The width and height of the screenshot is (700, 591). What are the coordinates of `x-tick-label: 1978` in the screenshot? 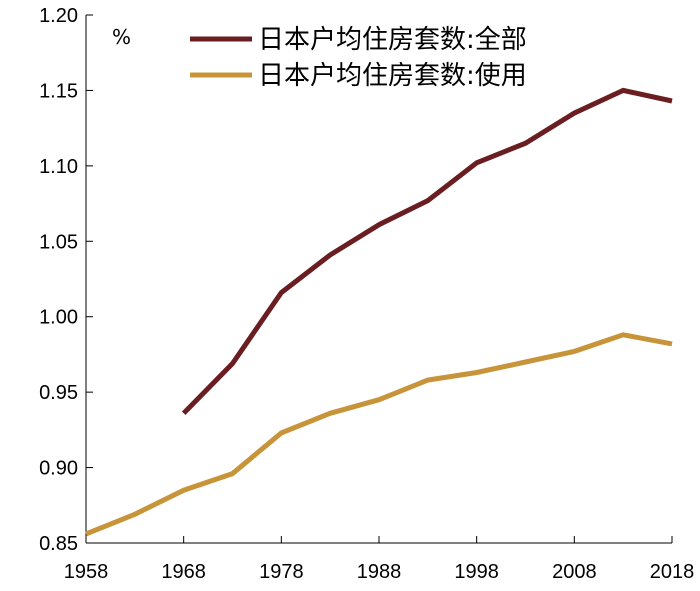 It's located at (281, 572).